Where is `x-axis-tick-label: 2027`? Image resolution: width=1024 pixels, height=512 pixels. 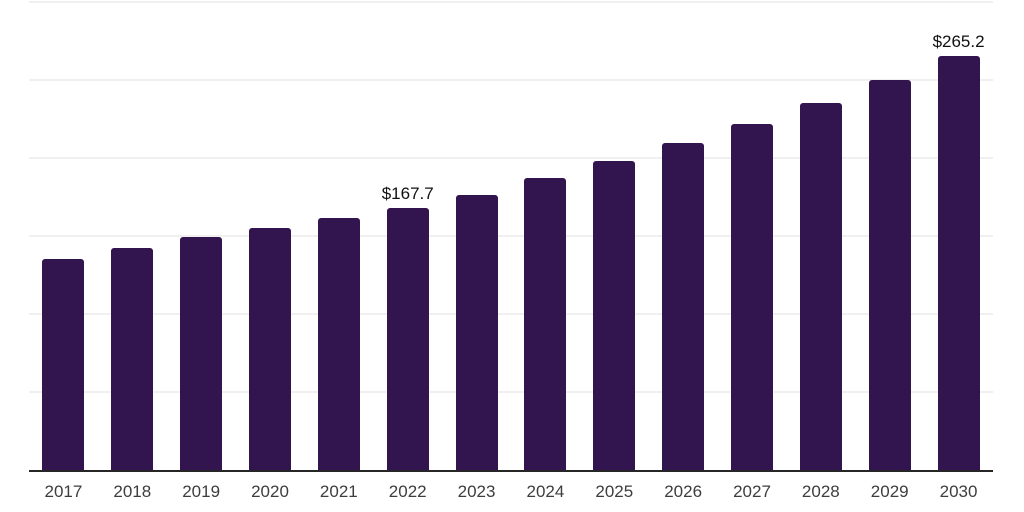
x-axis-tick-label: 2027 is located at coordinates (752, 491).